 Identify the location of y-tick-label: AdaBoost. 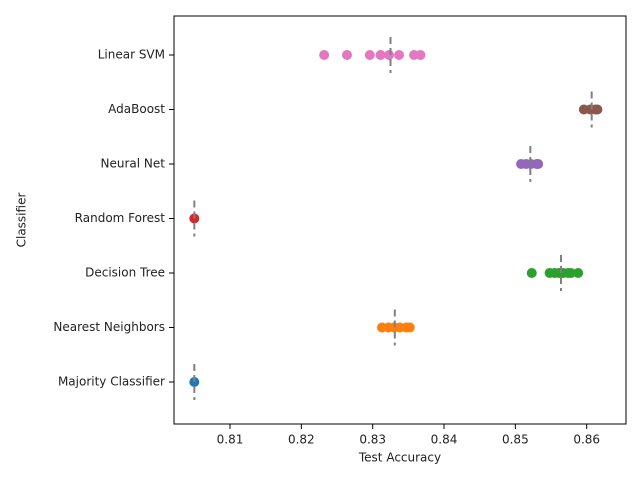
(136, 109).